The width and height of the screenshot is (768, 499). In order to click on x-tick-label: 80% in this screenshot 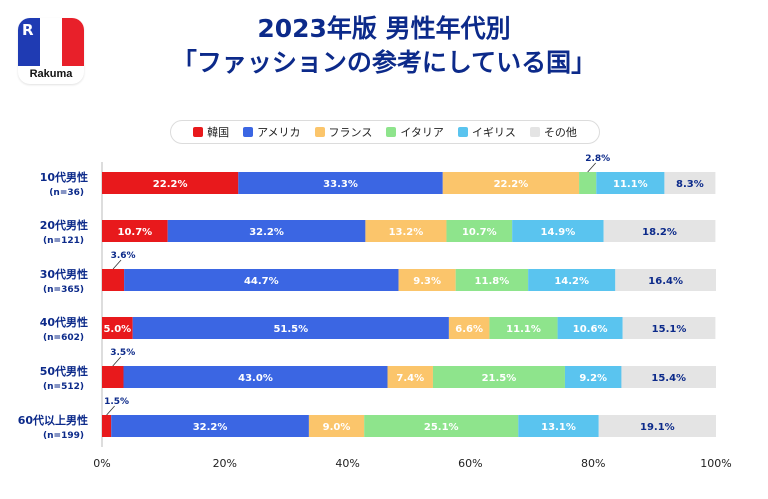, I will do `click(593, 463)`.